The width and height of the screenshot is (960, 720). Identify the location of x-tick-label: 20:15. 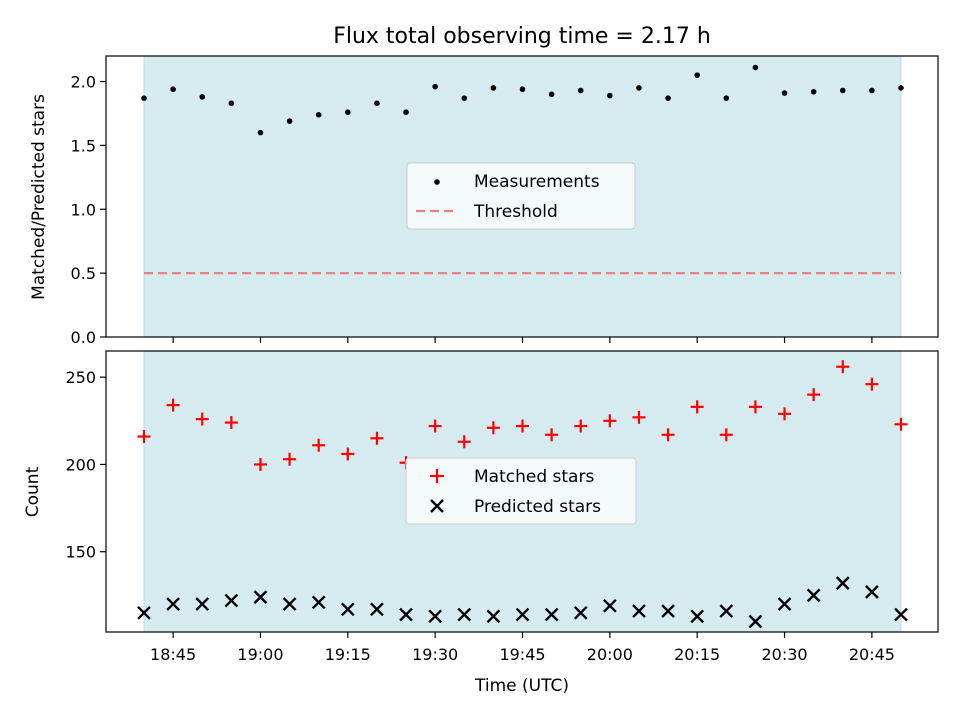
(697, 654).